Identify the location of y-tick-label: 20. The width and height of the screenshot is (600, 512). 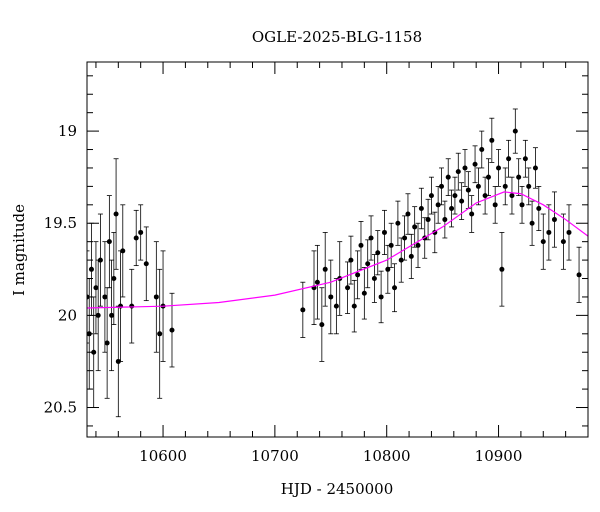
(67, 315).